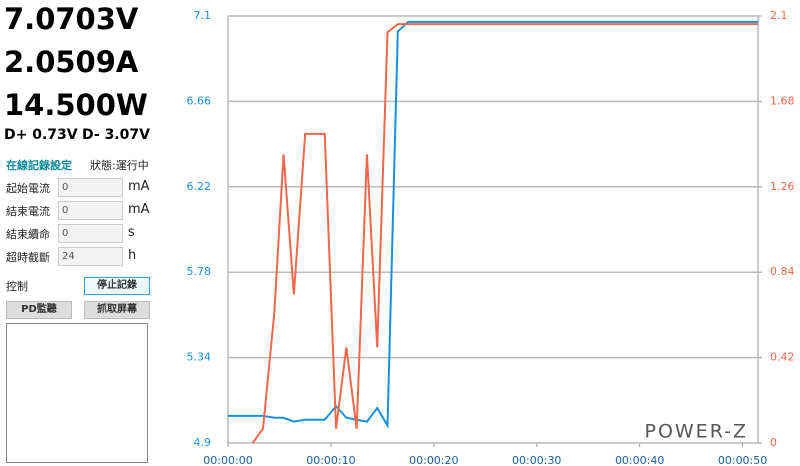 The height and width of the screenshot is (466, 800). I want to click on pd-button: PD監聽, so click(39, 310).